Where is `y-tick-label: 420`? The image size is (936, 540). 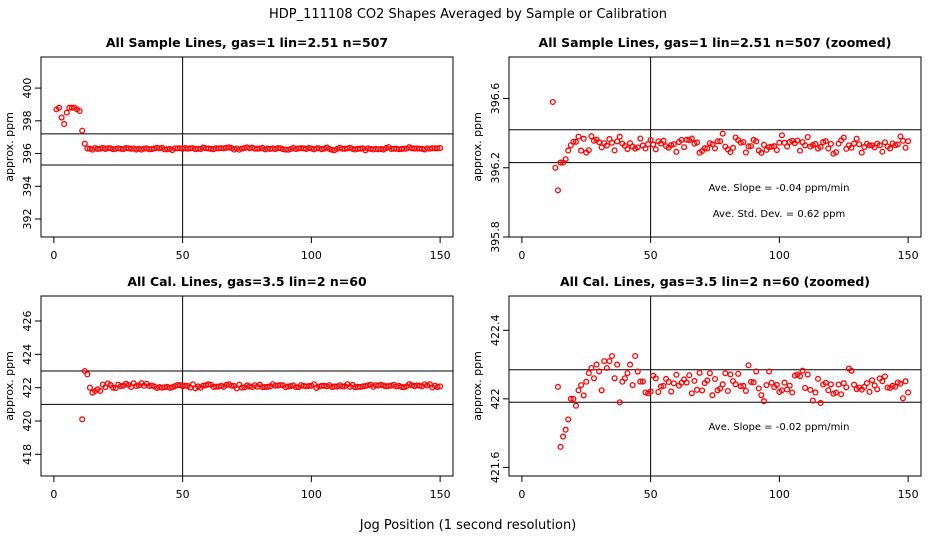 y-tick-label: 420 is located at coordinates (27, 421).